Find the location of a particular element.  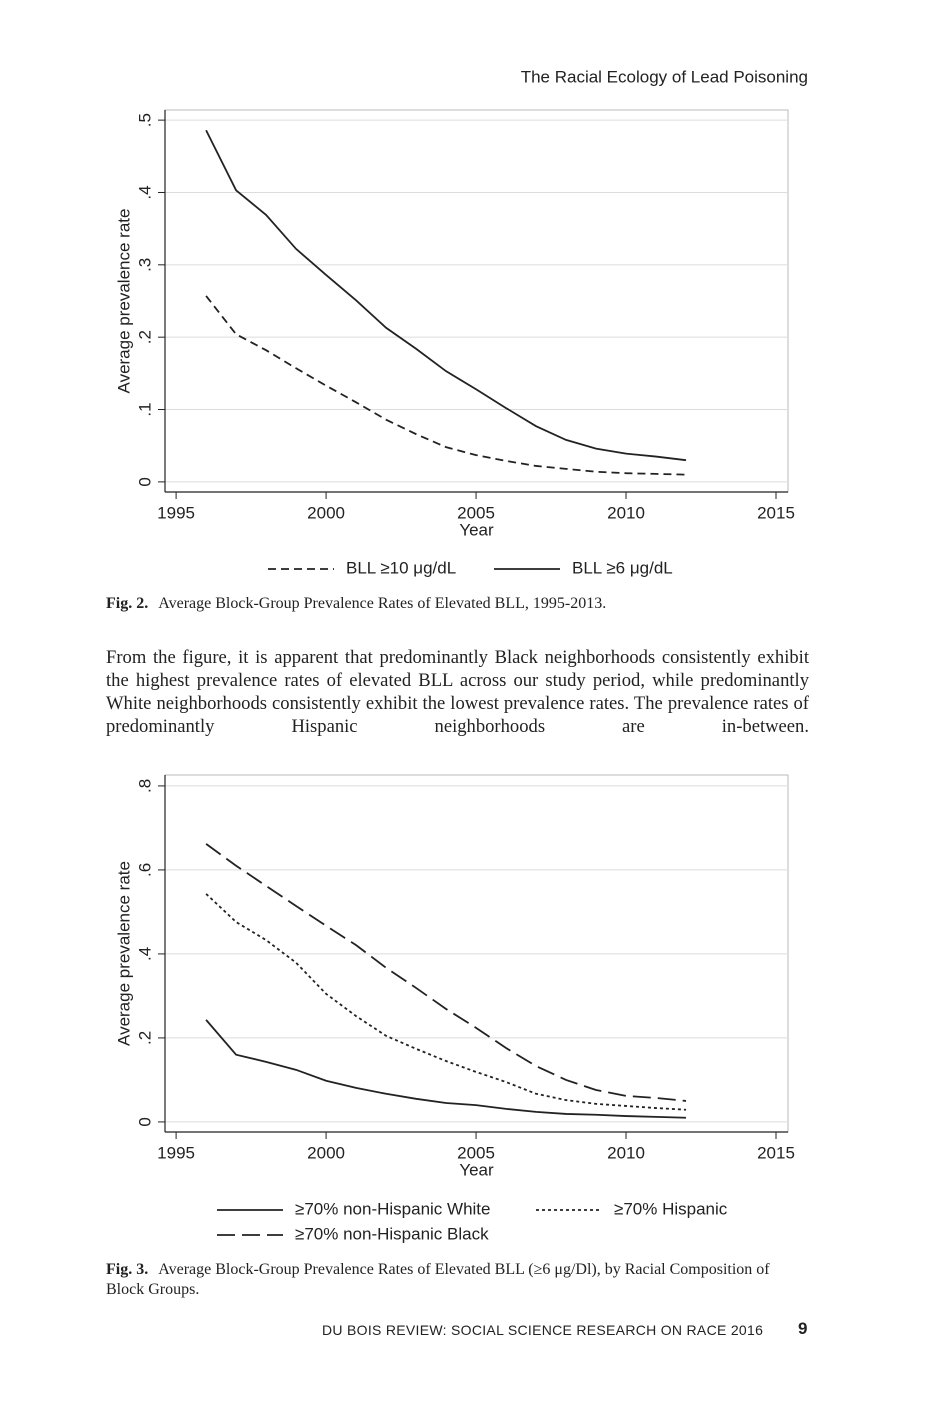

caption-label: Fig. 3. is located at coordinates (127, 1269).